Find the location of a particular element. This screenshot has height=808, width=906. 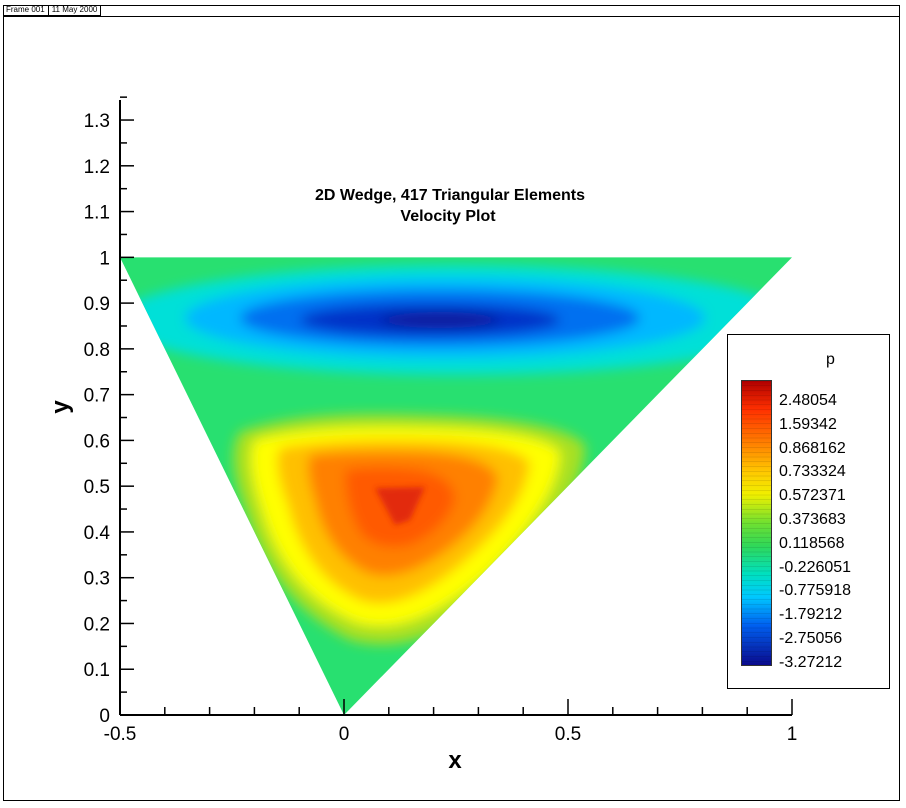

legend-level-label: 2.48054 is located at coordinates (808, 400).